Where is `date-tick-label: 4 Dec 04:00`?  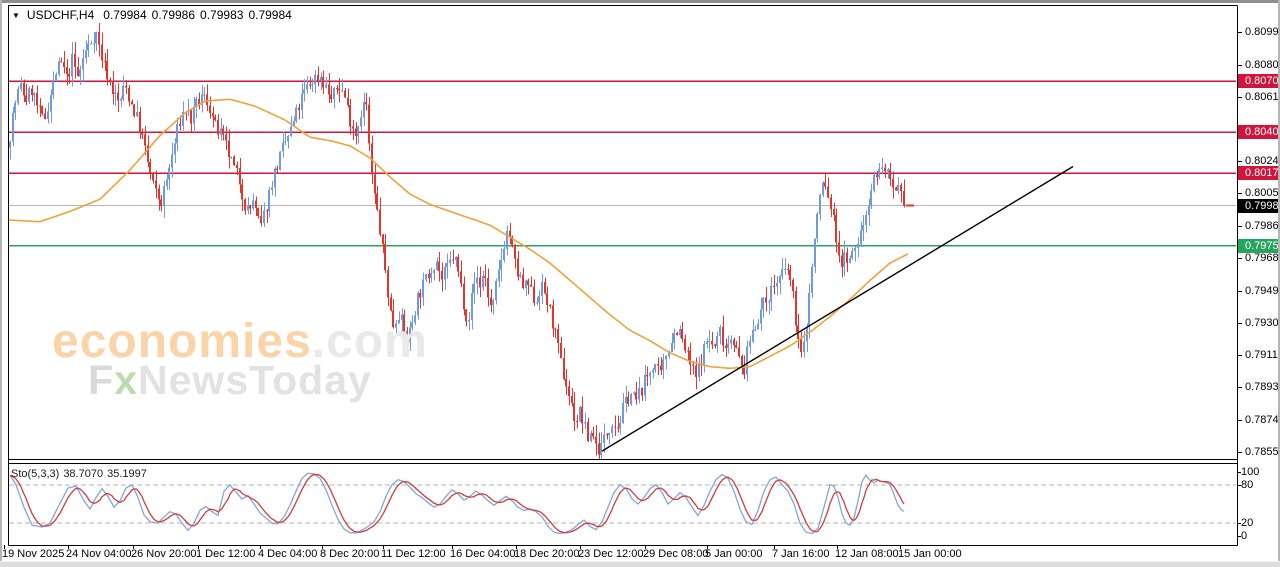
date-tick-label: 4 Dec 04:00 is located at coordinates (288, 554).